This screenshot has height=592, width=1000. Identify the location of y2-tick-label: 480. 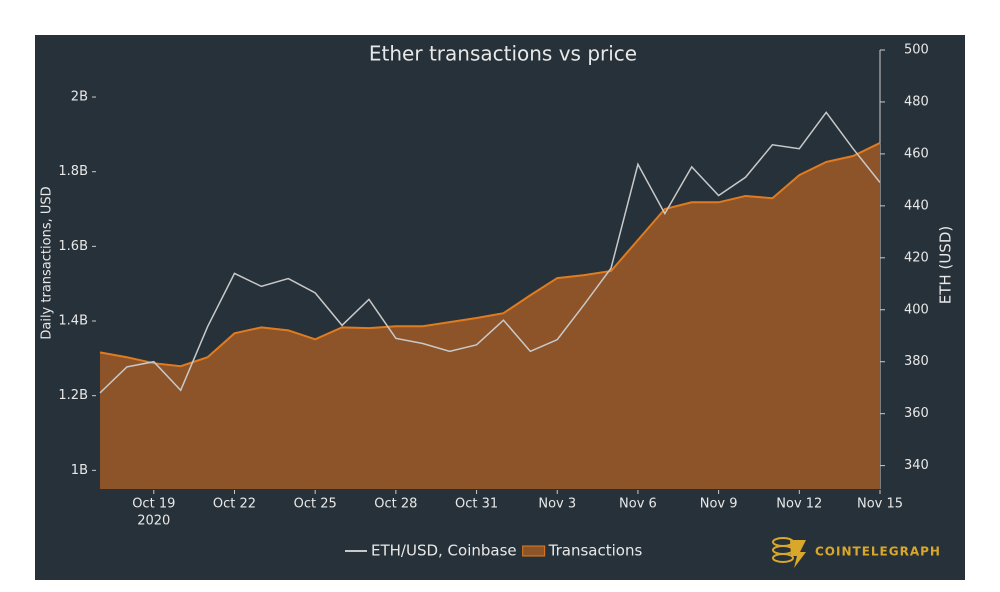
(916, 101).